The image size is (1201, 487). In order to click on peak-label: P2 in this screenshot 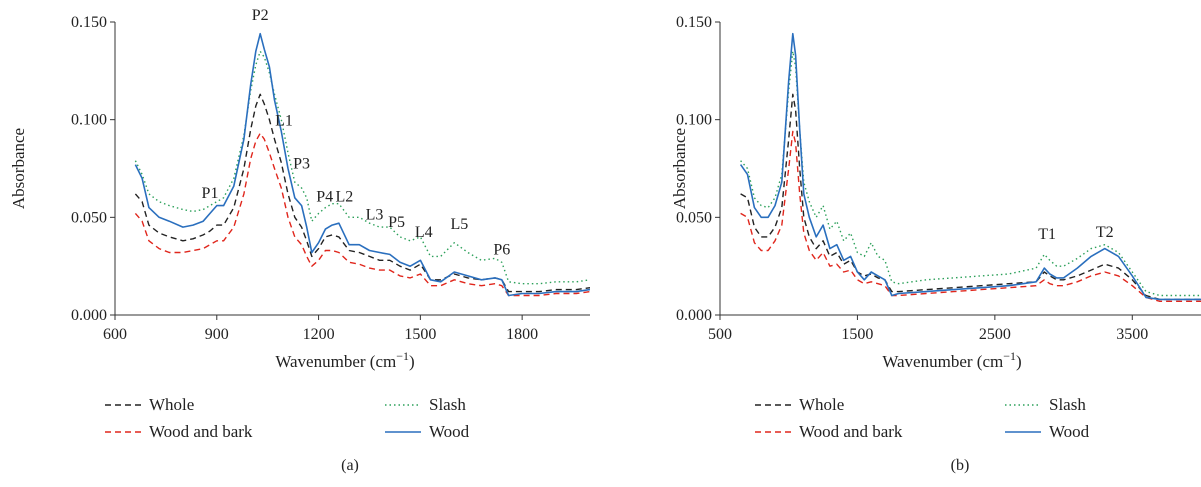, I will do `click(260, 15)`.